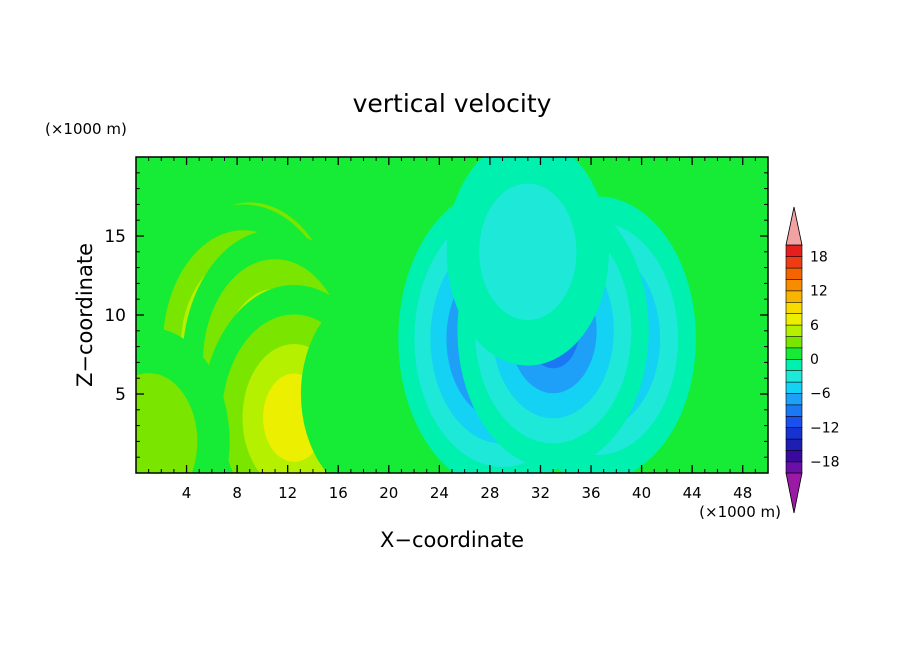 The height and width of the screenshot is (654, 904). Describe the element at coordinates (794, 226) in the screenshot. I see `colorbar-over-triangle` at that location.